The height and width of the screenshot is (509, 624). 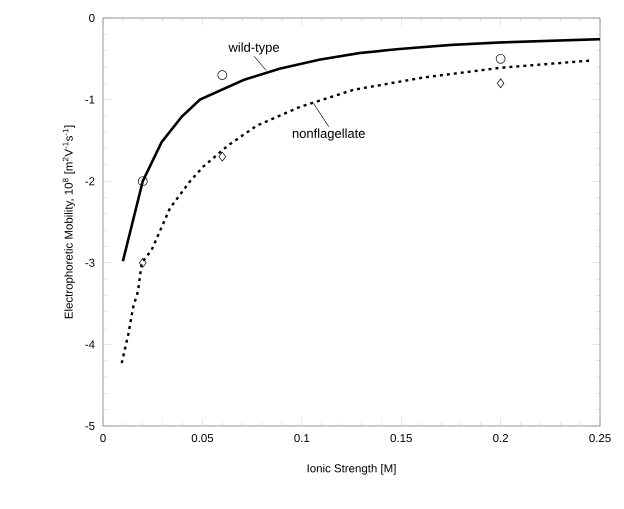 I want to click on y-tick-label: -4, so click(x=90, y=344).